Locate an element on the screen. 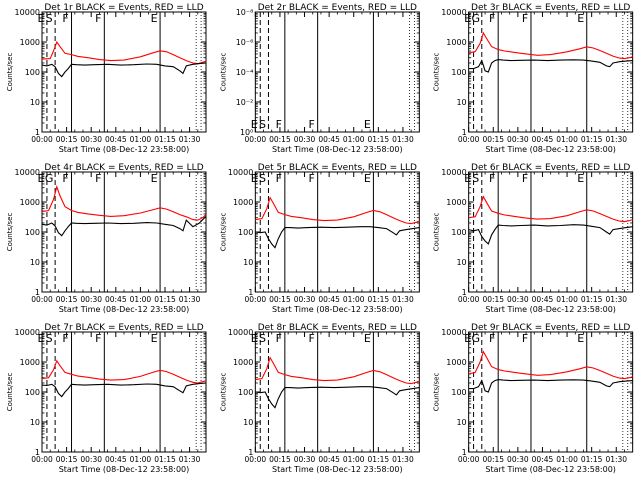  panel-title: Det 7r BLACK = Events, RED = LLD is located at coordinates (123, 328).